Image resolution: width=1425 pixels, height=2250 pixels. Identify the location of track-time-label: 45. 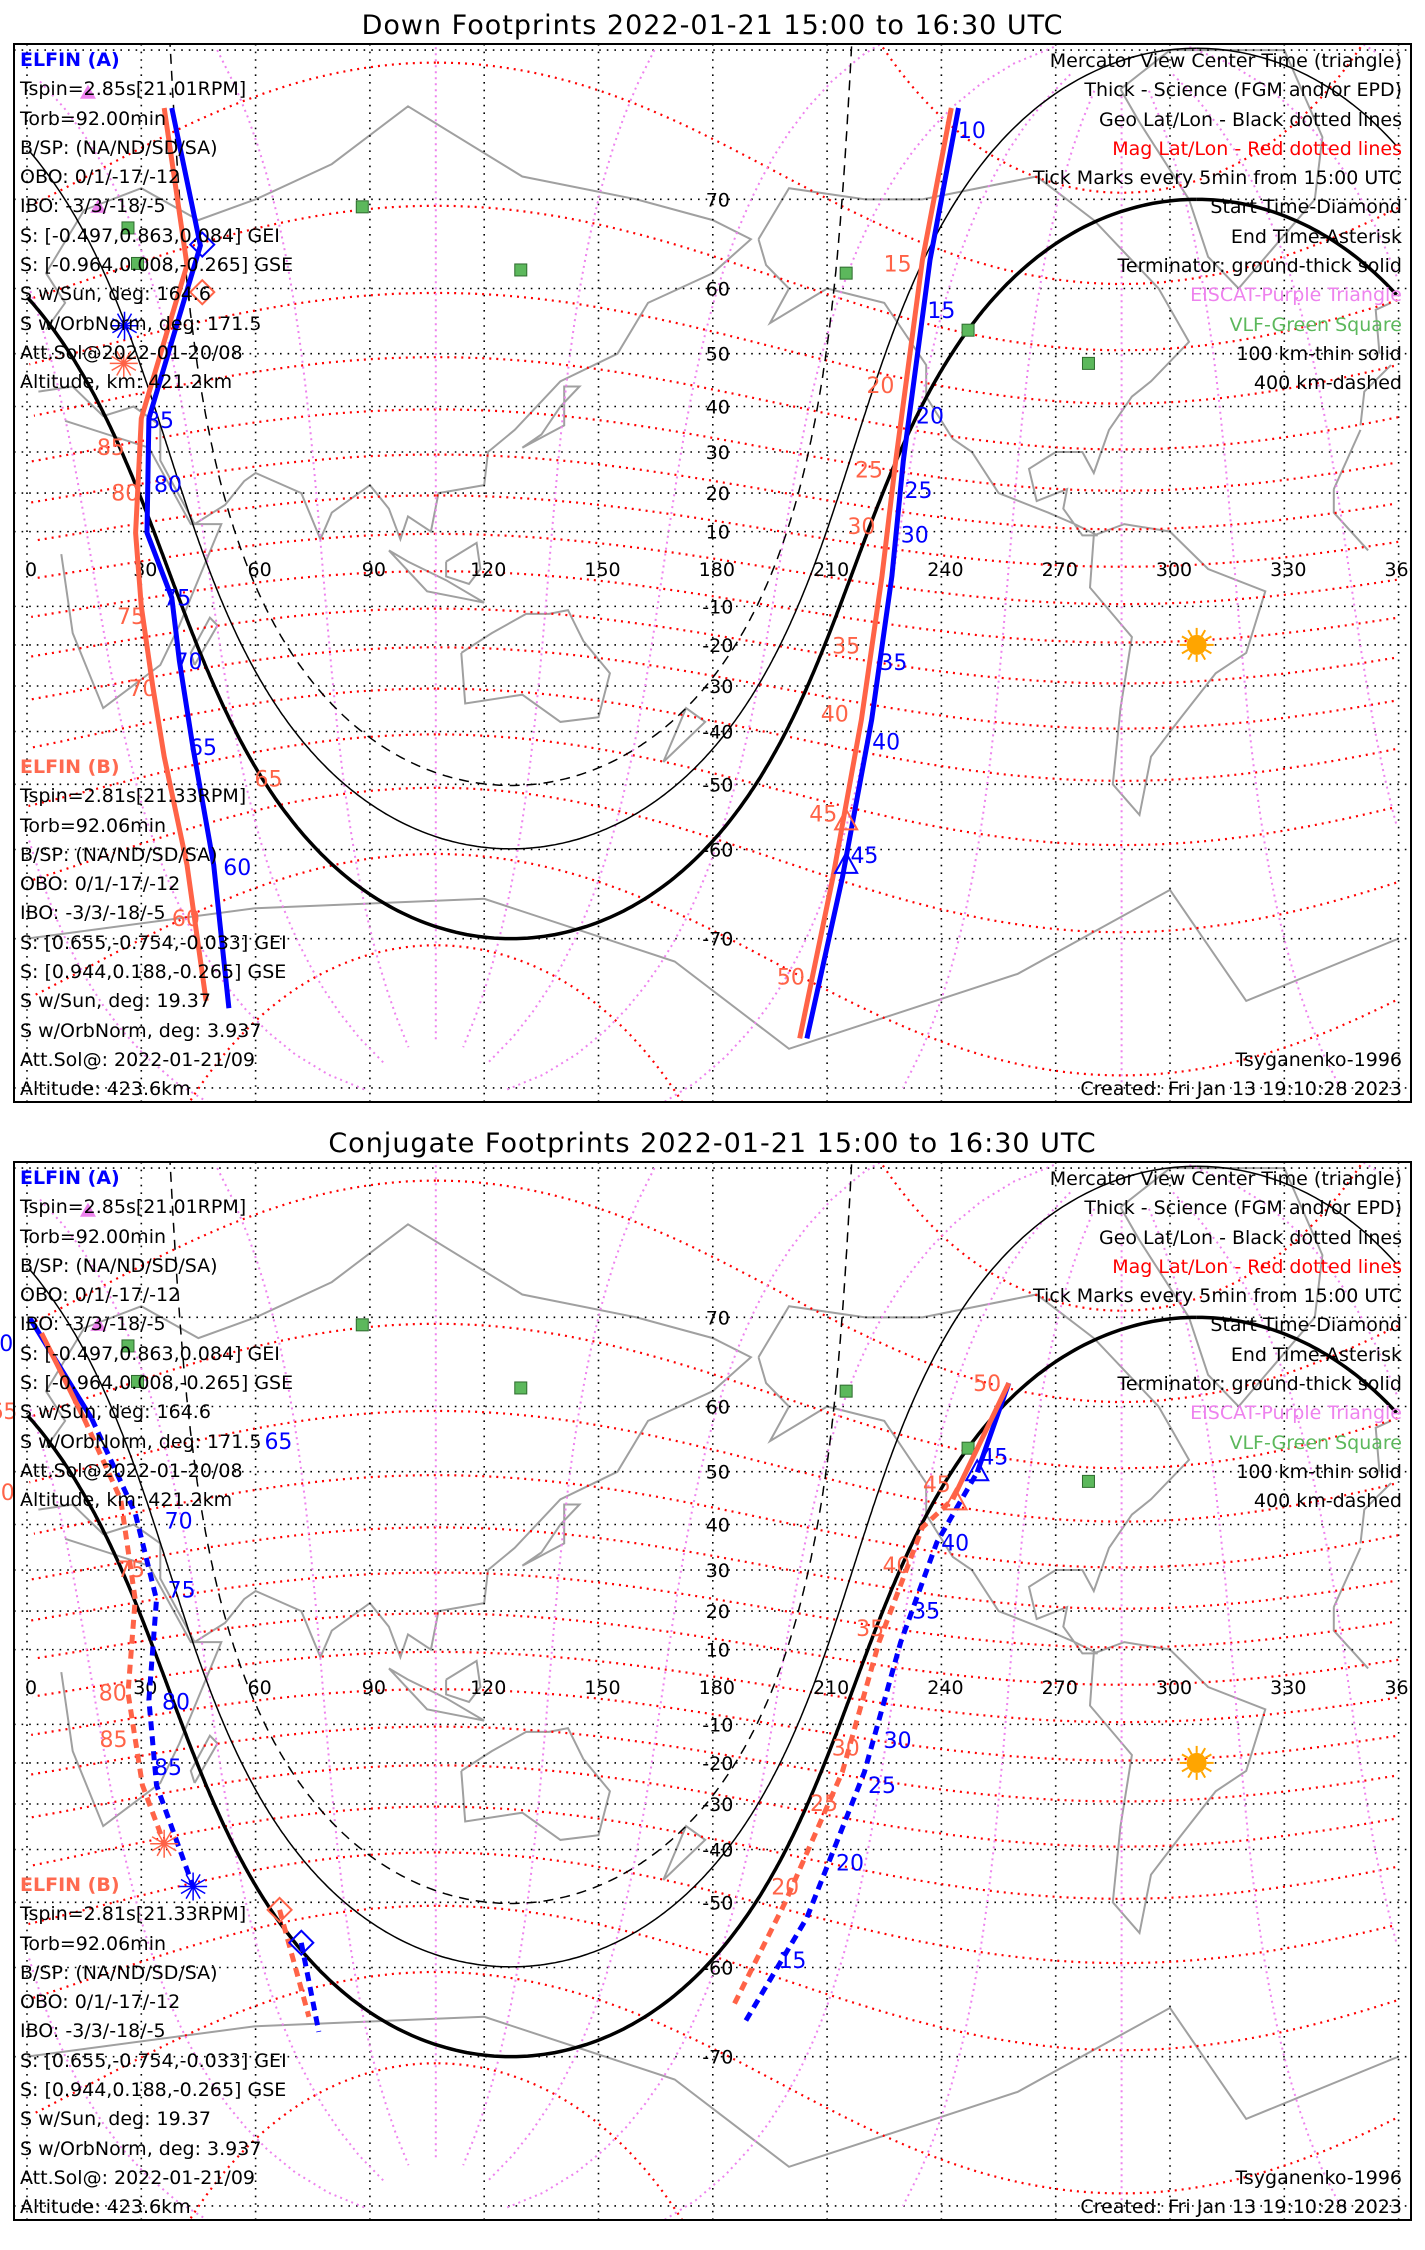
(994, 1457).